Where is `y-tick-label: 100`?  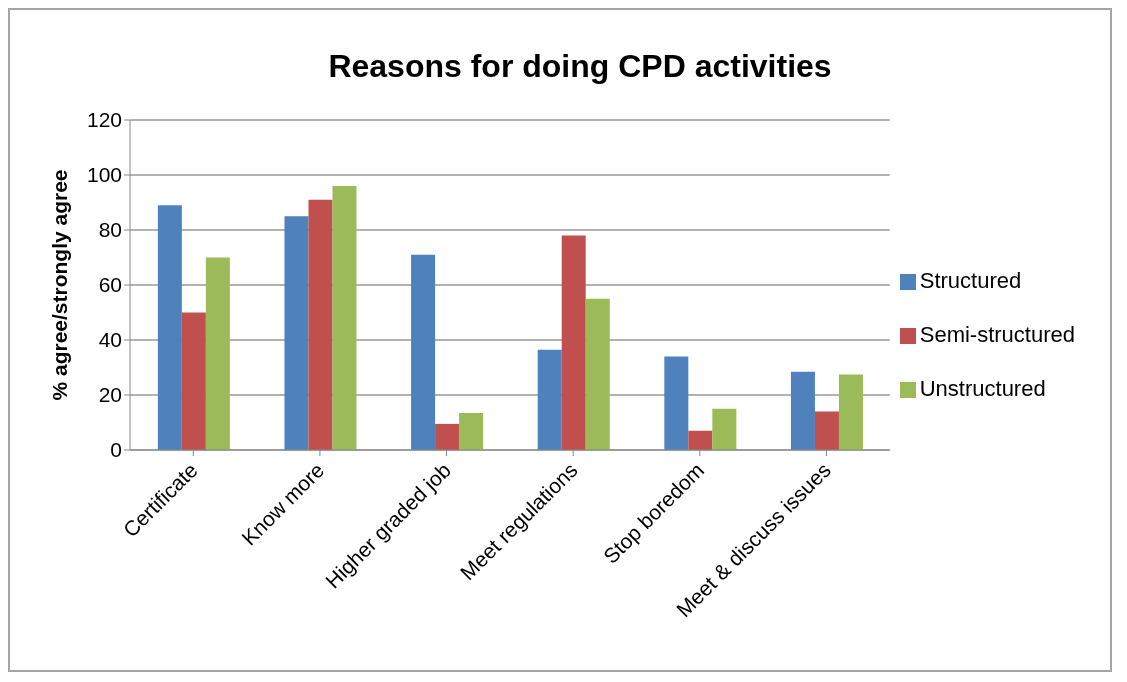
y-tick-label: 100 is located at coordinates (104, 175).